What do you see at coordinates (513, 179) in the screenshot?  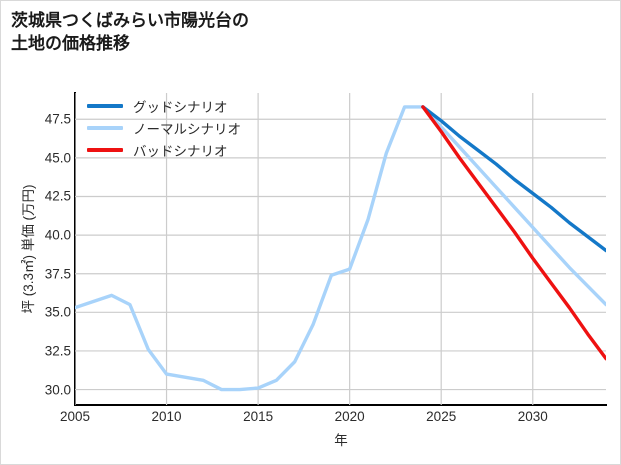 I see `series-line` at bounding box center [513, 179].